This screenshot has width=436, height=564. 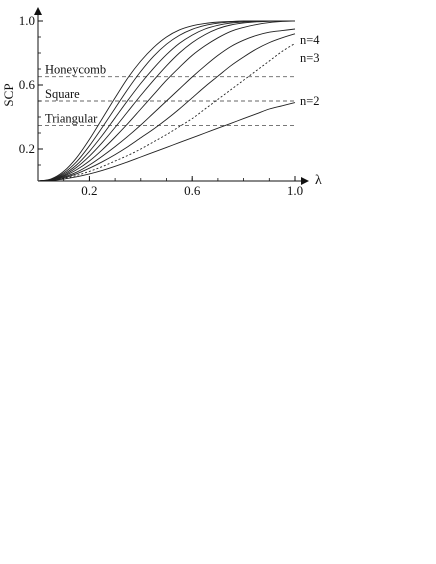 What do you see at coordinates (8, 94) in the screenshot?
I see `y-axis-label: SCP` at bounding box center [8, 94].